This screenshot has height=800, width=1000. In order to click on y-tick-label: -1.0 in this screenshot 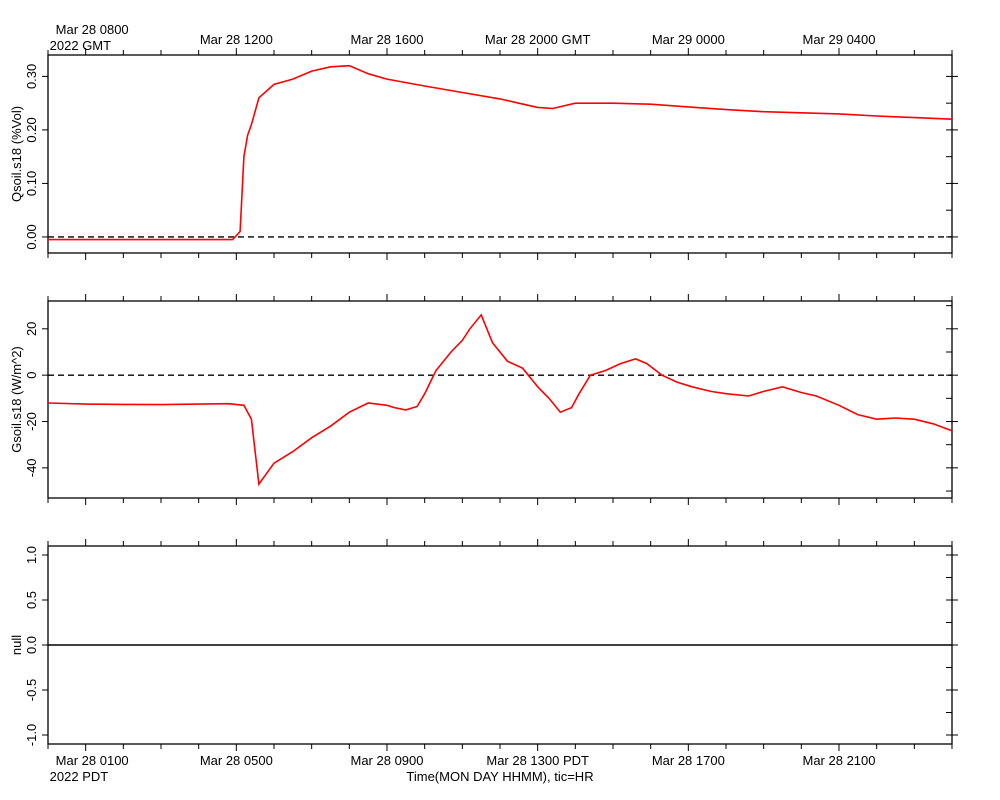, I will do `click(31, 735)`.